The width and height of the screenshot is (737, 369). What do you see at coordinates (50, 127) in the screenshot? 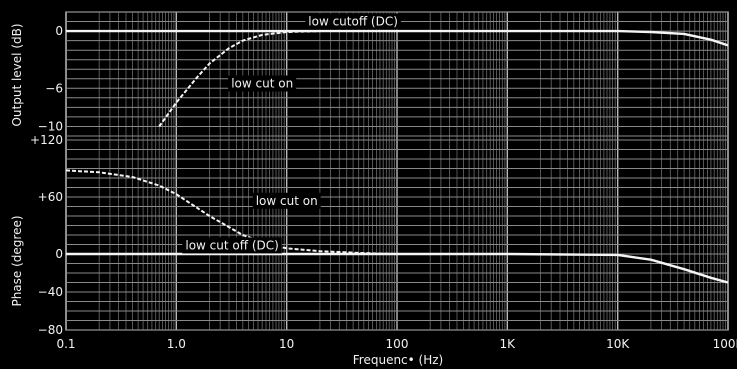
I see `y-tick-label-level: −10` at bounding box center [50, 127].